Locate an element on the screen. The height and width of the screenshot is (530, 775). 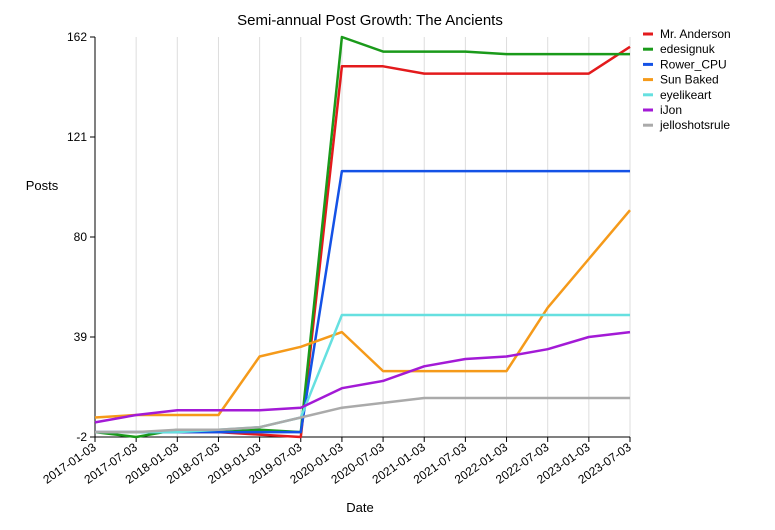
series-line-jelloshotsrule is located at coordinates (362, 415).